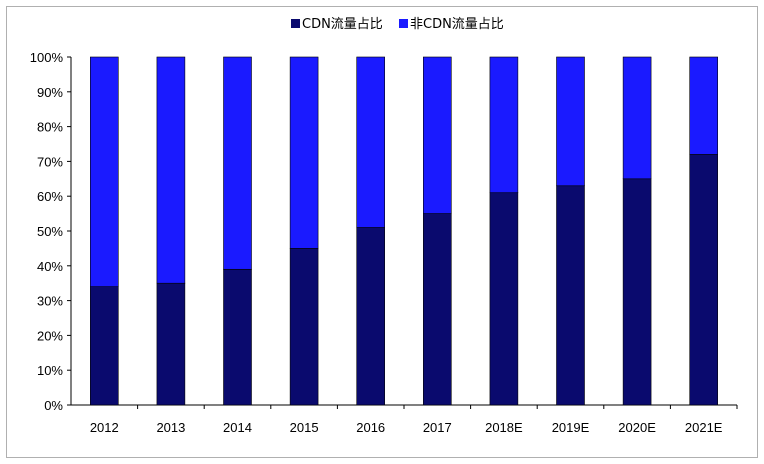 The width and height of the screenshot is (764, 464). I want to click on y-tick-label: 30%, so click(50, 301).